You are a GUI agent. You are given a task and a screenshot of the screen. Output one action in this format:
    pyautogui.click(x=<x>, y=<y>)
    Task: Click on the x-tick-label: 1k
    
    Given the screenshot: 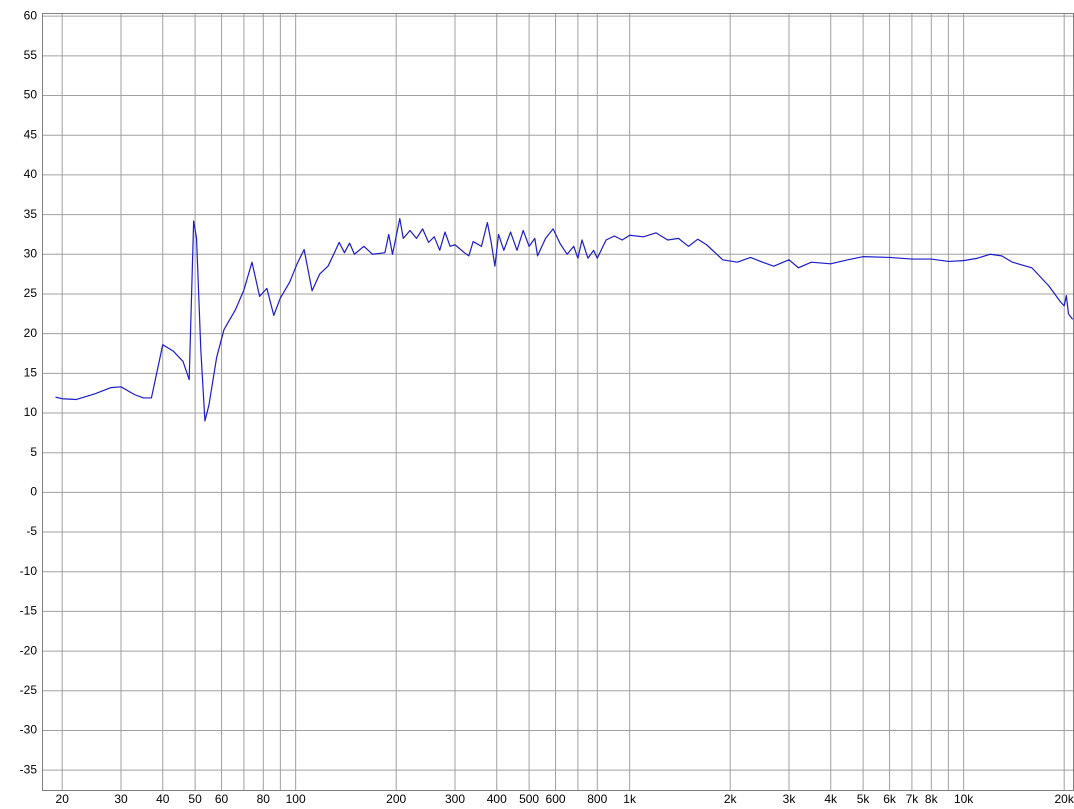 What is the action you would take?
    pyautogui.click(x=630, y=799)
    